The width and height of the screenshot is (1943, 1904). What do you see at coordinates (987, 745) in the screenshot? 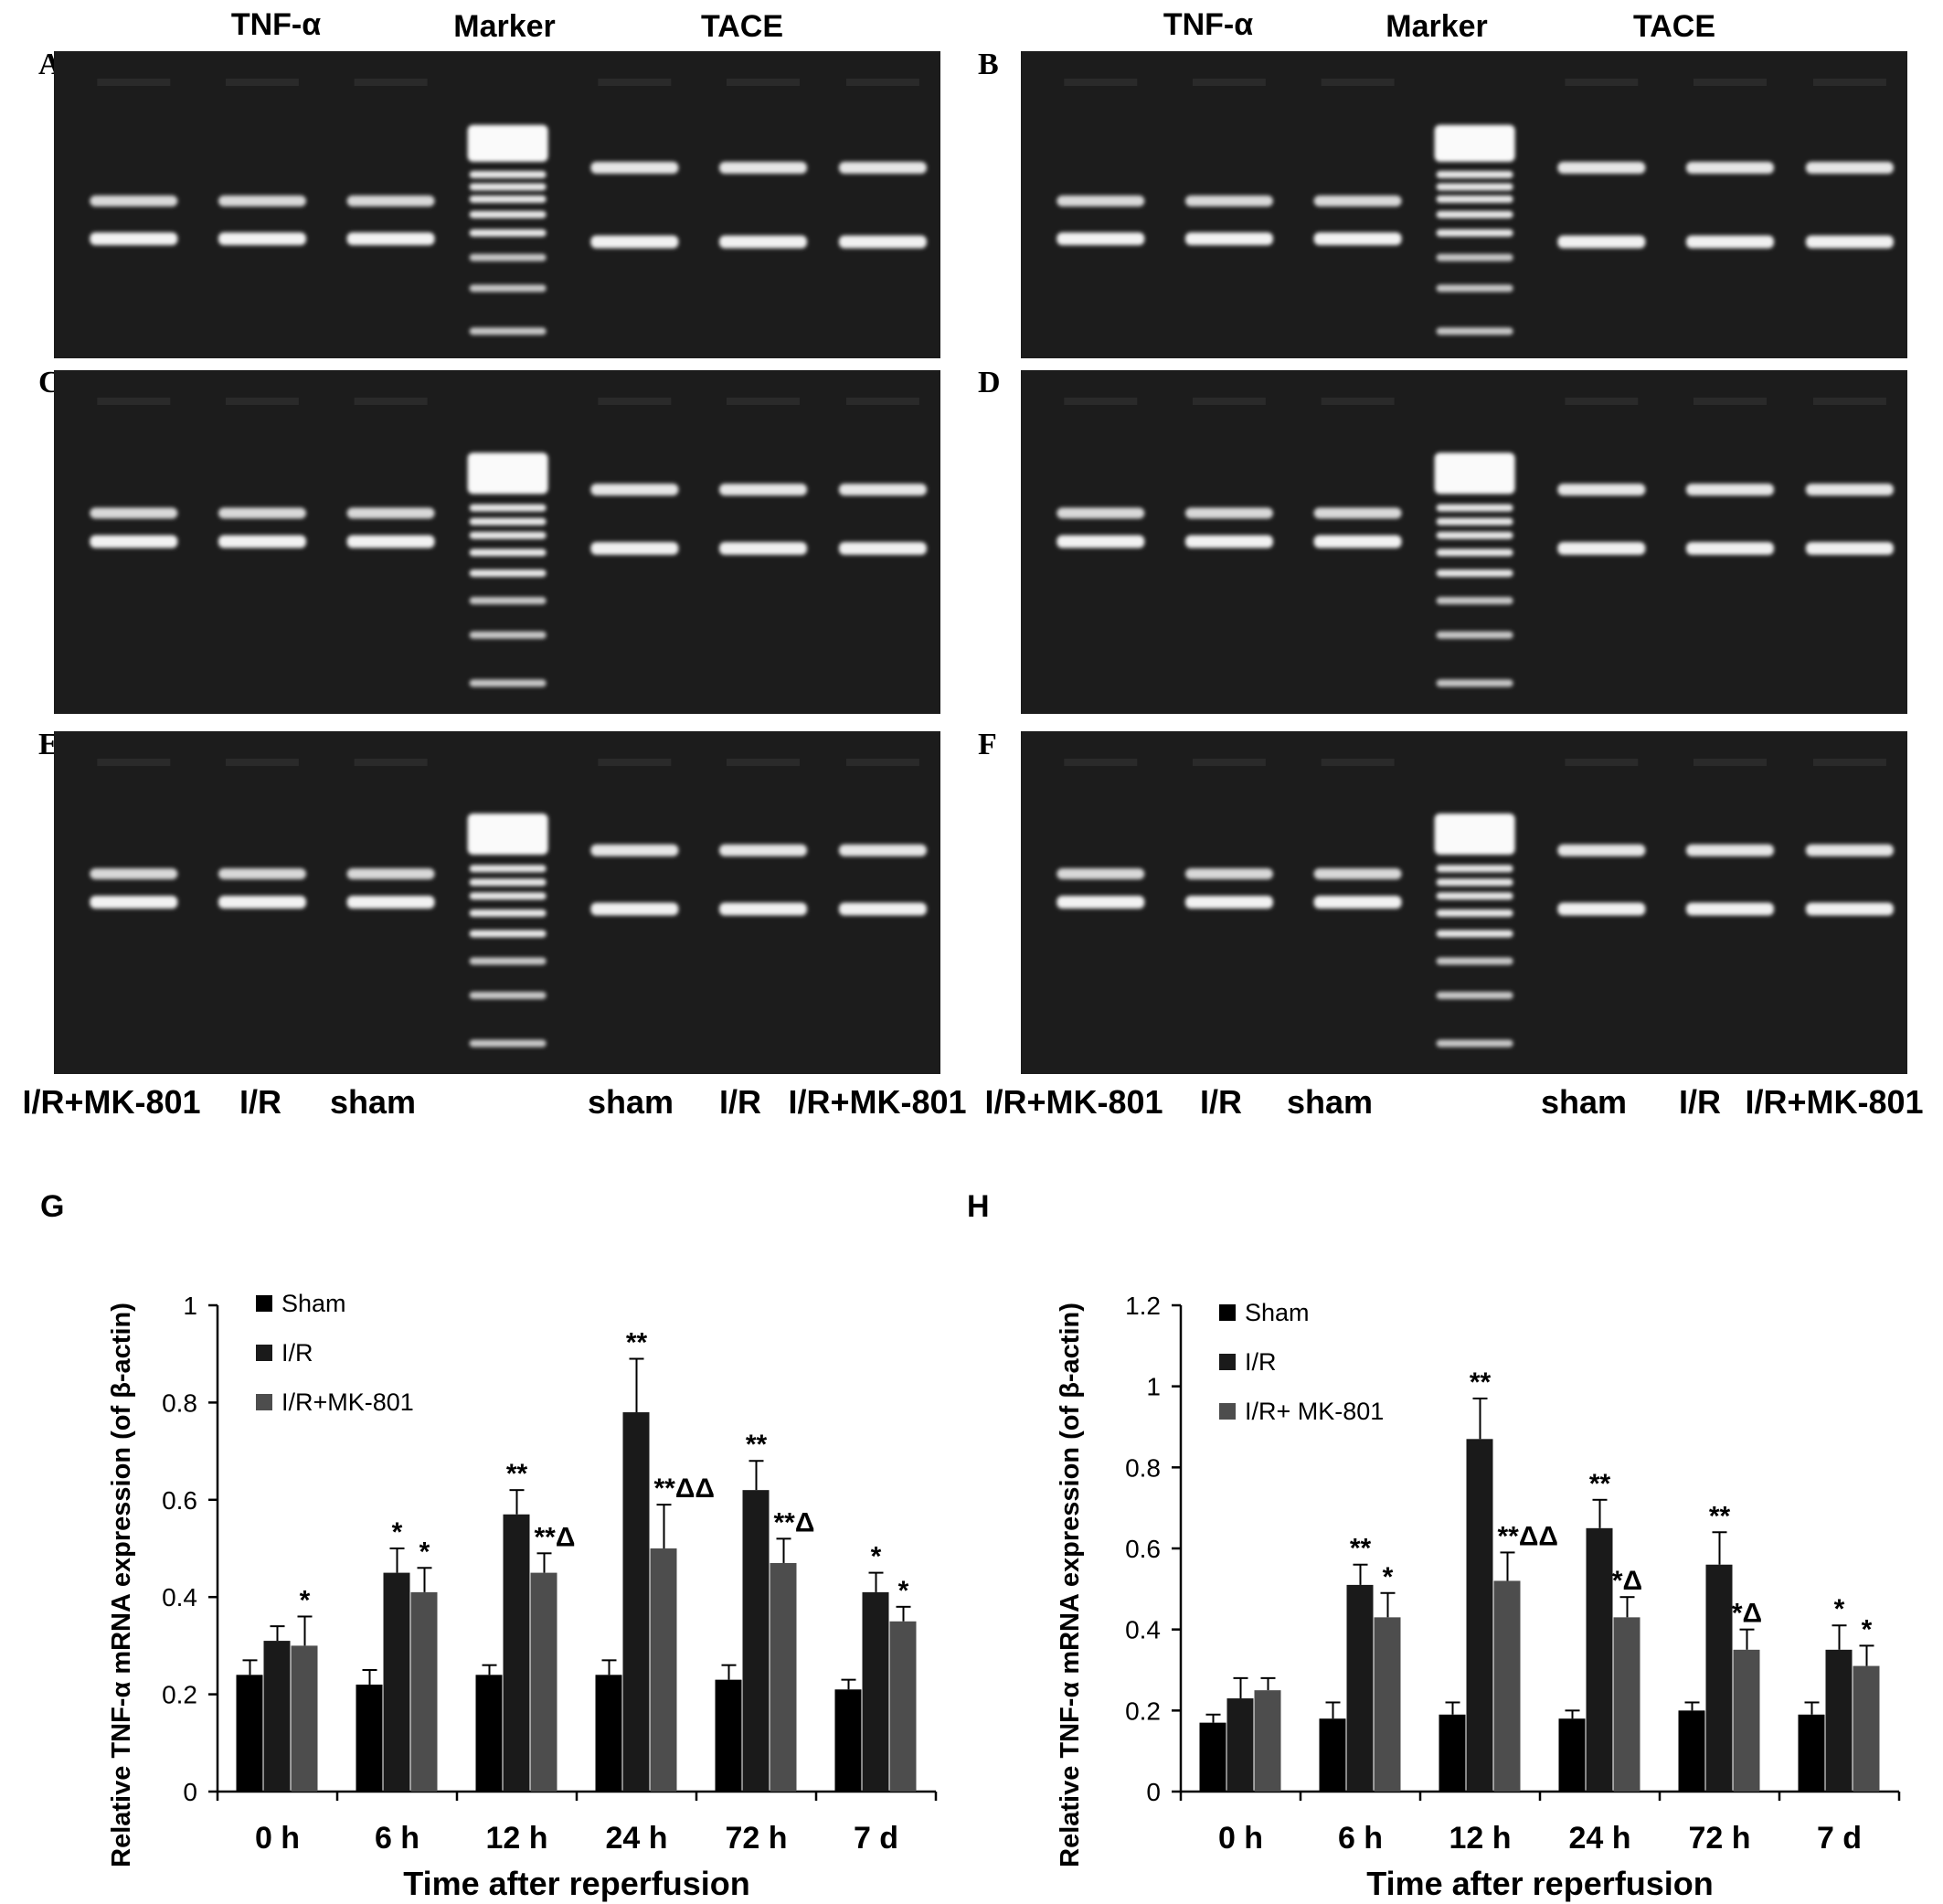
I see `panel-letter-f: F` at bounding box center [987, 745].